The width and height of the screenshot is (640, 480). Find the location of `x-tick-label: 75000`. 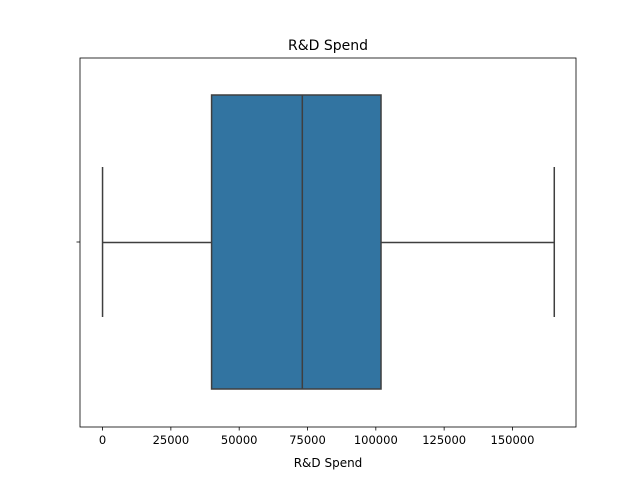

x-tick-label: 75000 is located at coordinates (307, 440).